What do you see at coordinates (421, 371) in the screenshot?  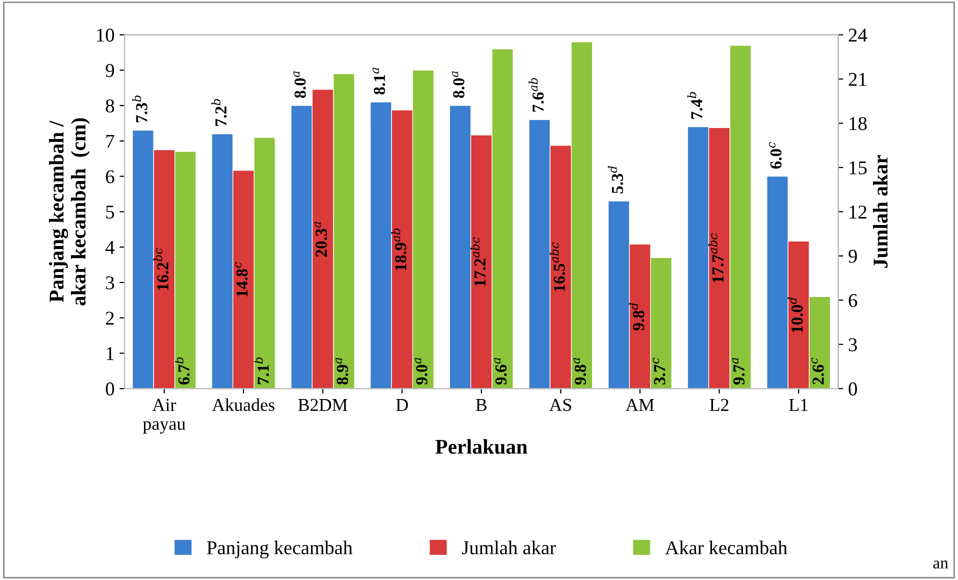 I see `data-label: 9.0$^{a}$` at bounding box center [421, 371].